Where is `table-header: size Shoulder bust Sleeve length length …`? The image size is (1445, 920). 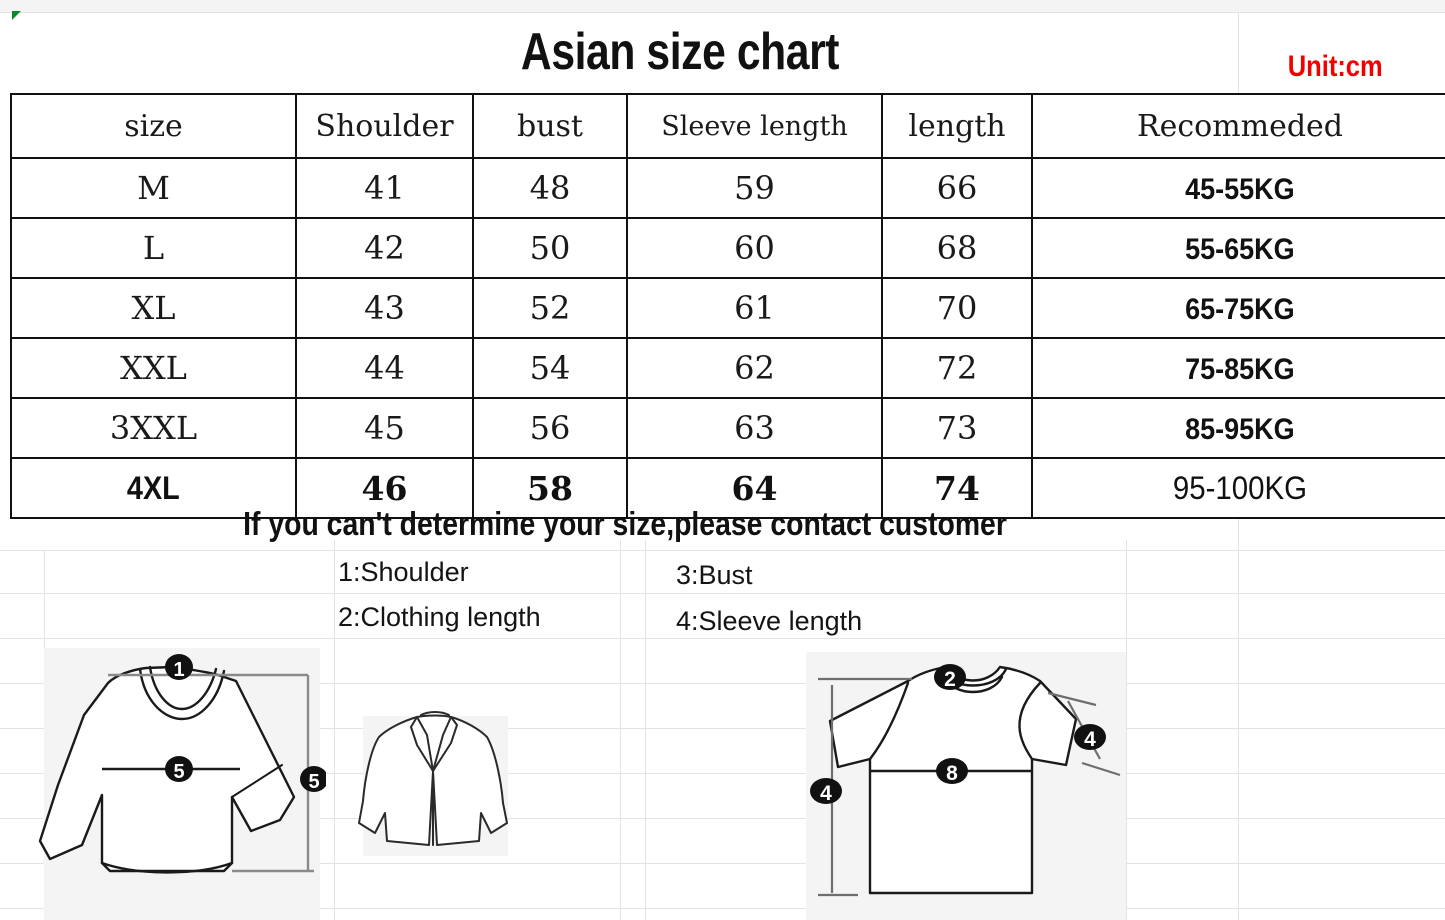 table-header: size Shoulder bust Sleeve length length … is located at coordinates (727, 126).